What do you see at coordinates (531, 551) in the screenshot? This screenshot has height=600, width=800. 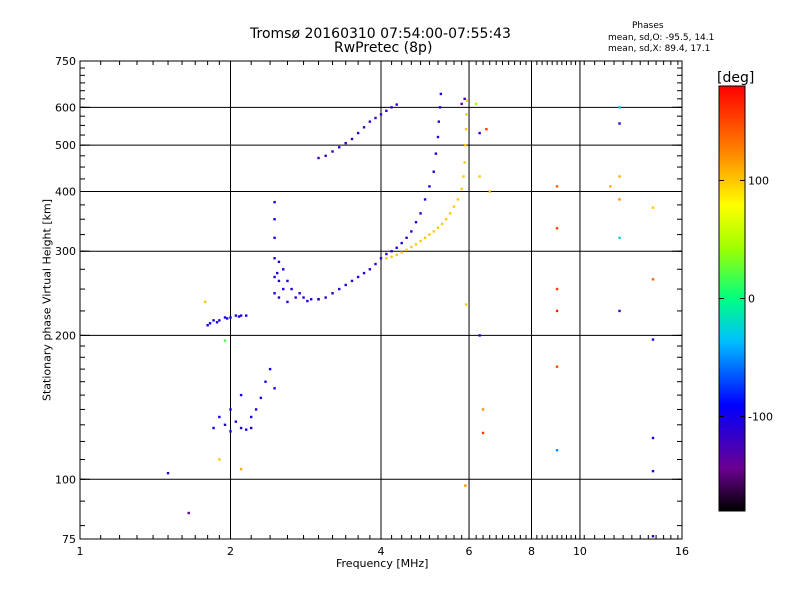 I see `x-tick-label: 8` at bounding box center [531, 551].